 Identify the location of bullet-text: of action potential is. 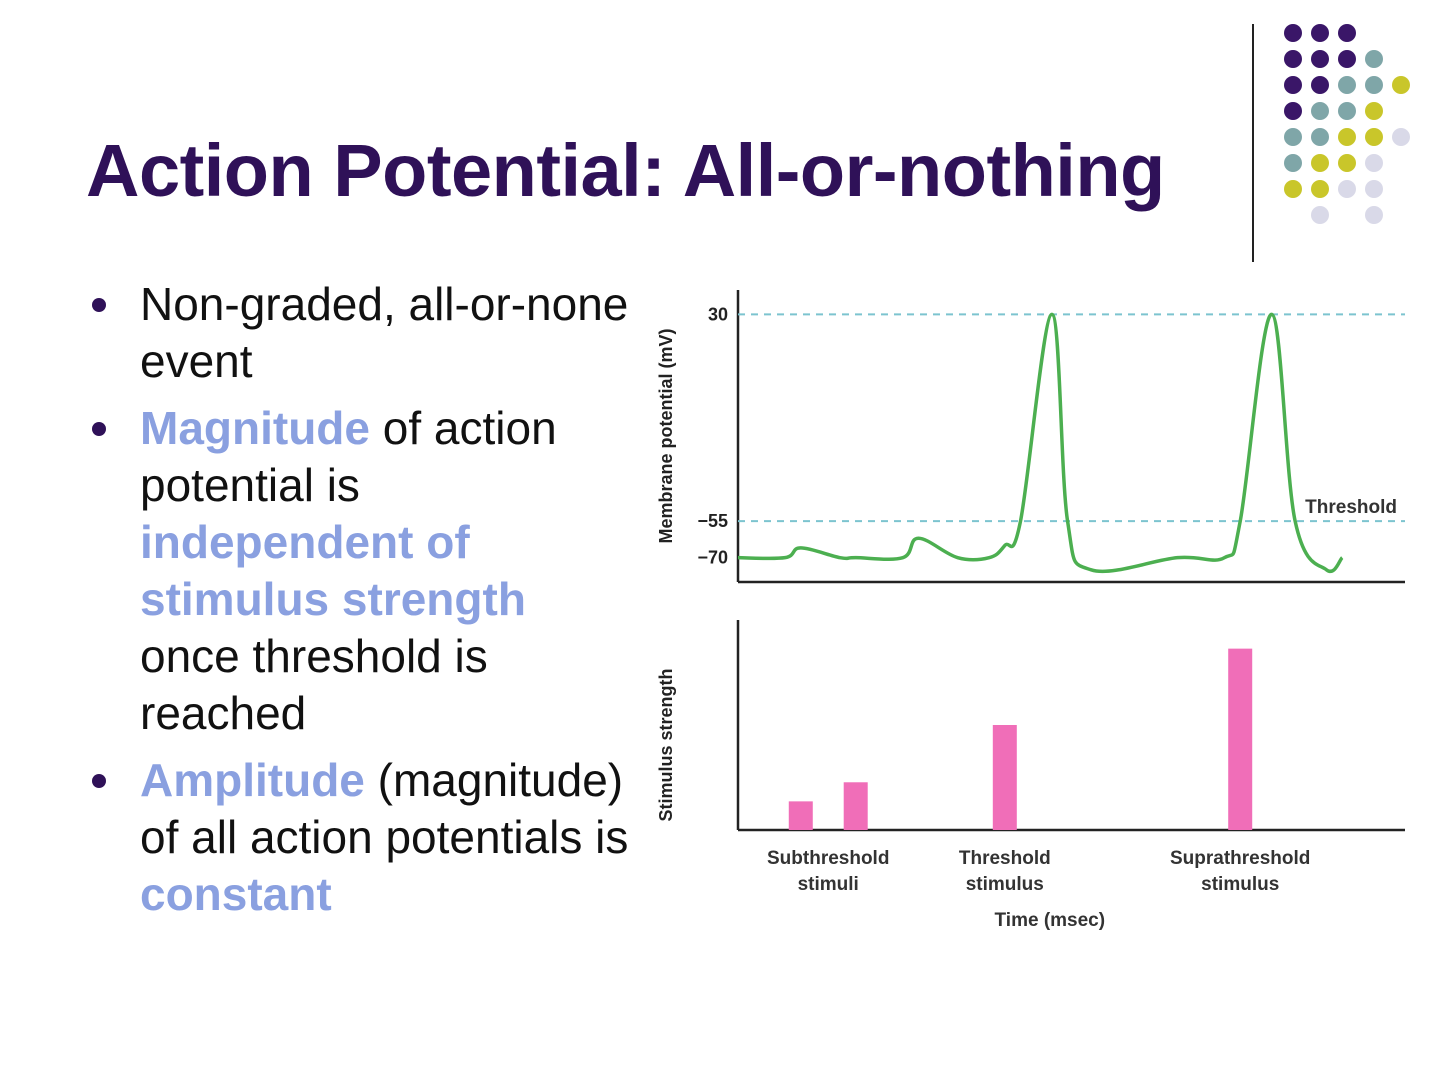
(348, 456).